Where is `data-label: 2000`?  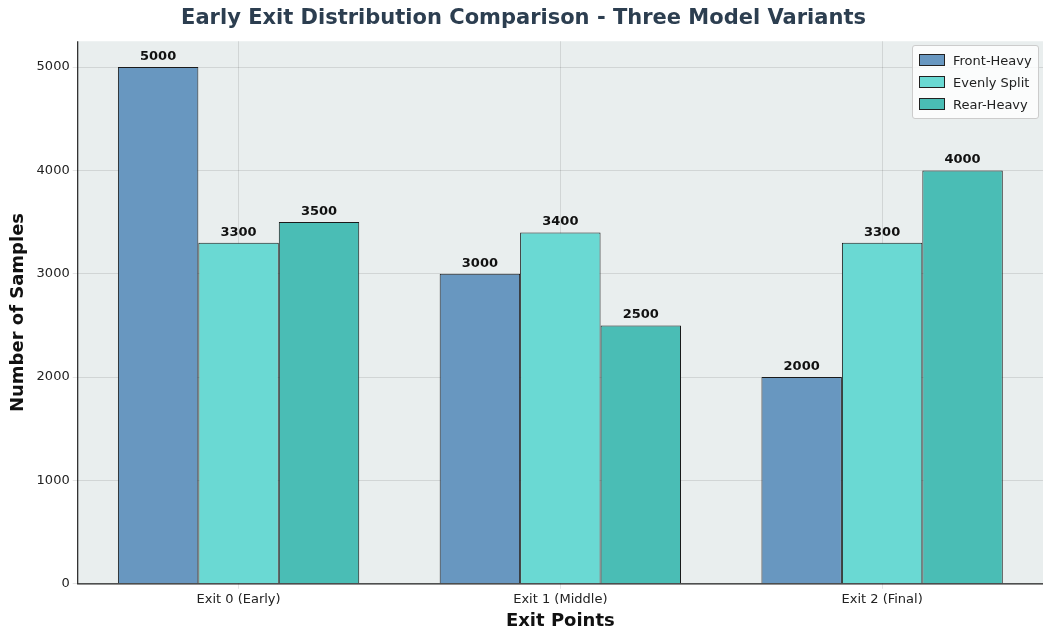
data-label: 2000 is located at coordinates (801, 365).